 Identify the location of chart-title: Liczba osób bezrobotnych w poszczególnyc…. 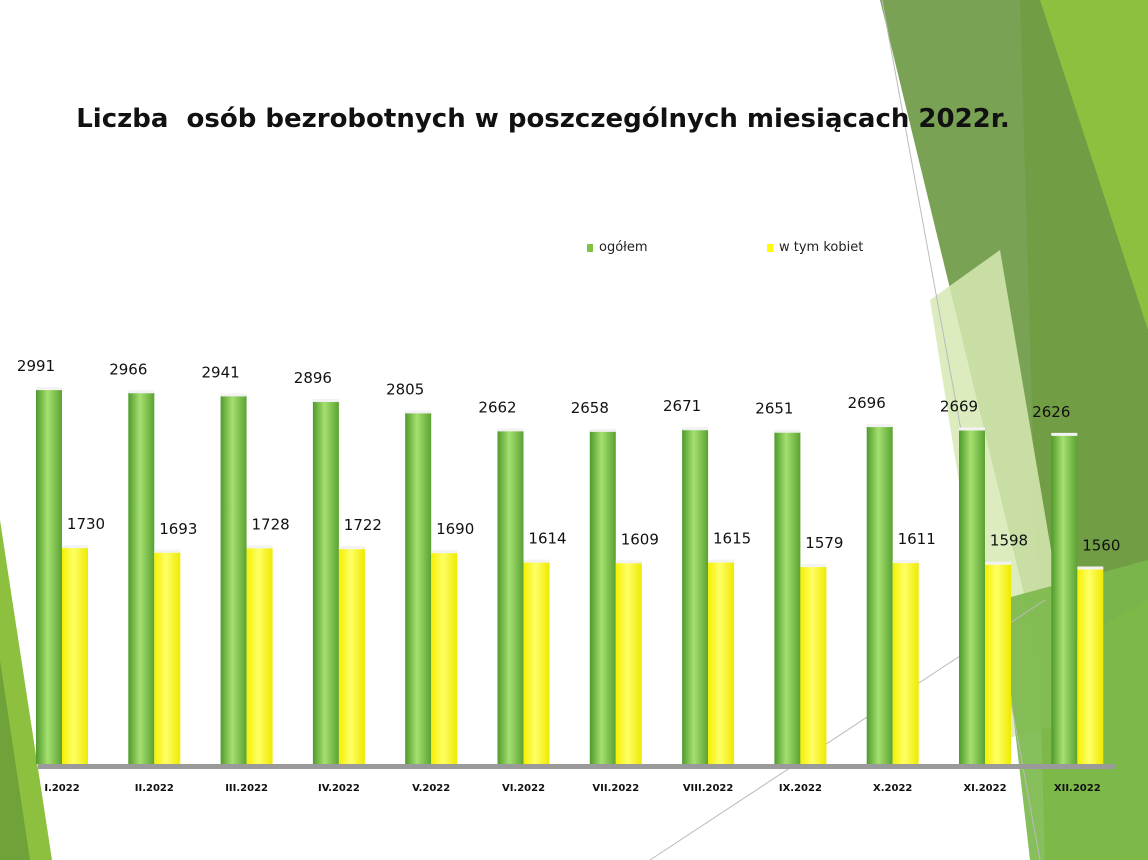
(543, 119).